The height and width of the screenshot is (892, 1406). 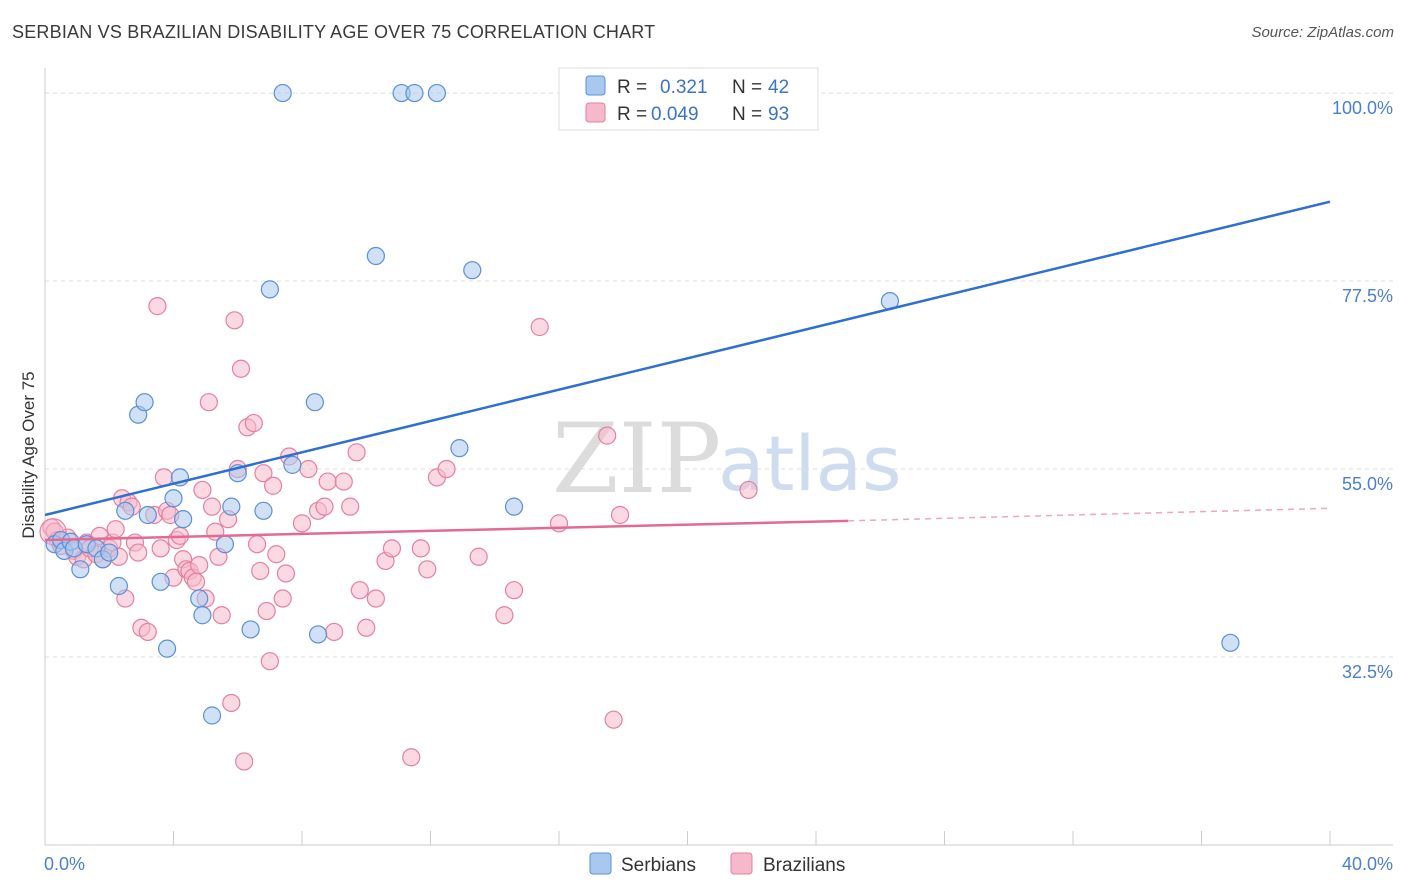 I want to click on bottom-legend-serbians: Serbians, so click(x=658, y=865).